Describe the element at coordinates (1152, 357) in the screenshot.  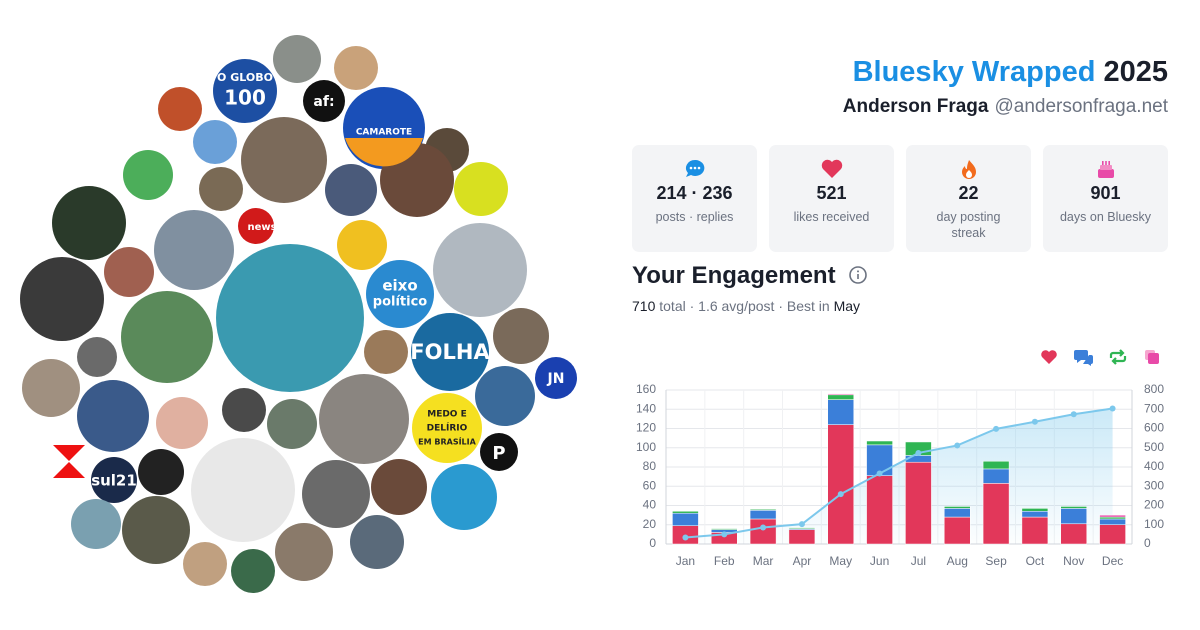
I see `legend-quote-icon` at that location.